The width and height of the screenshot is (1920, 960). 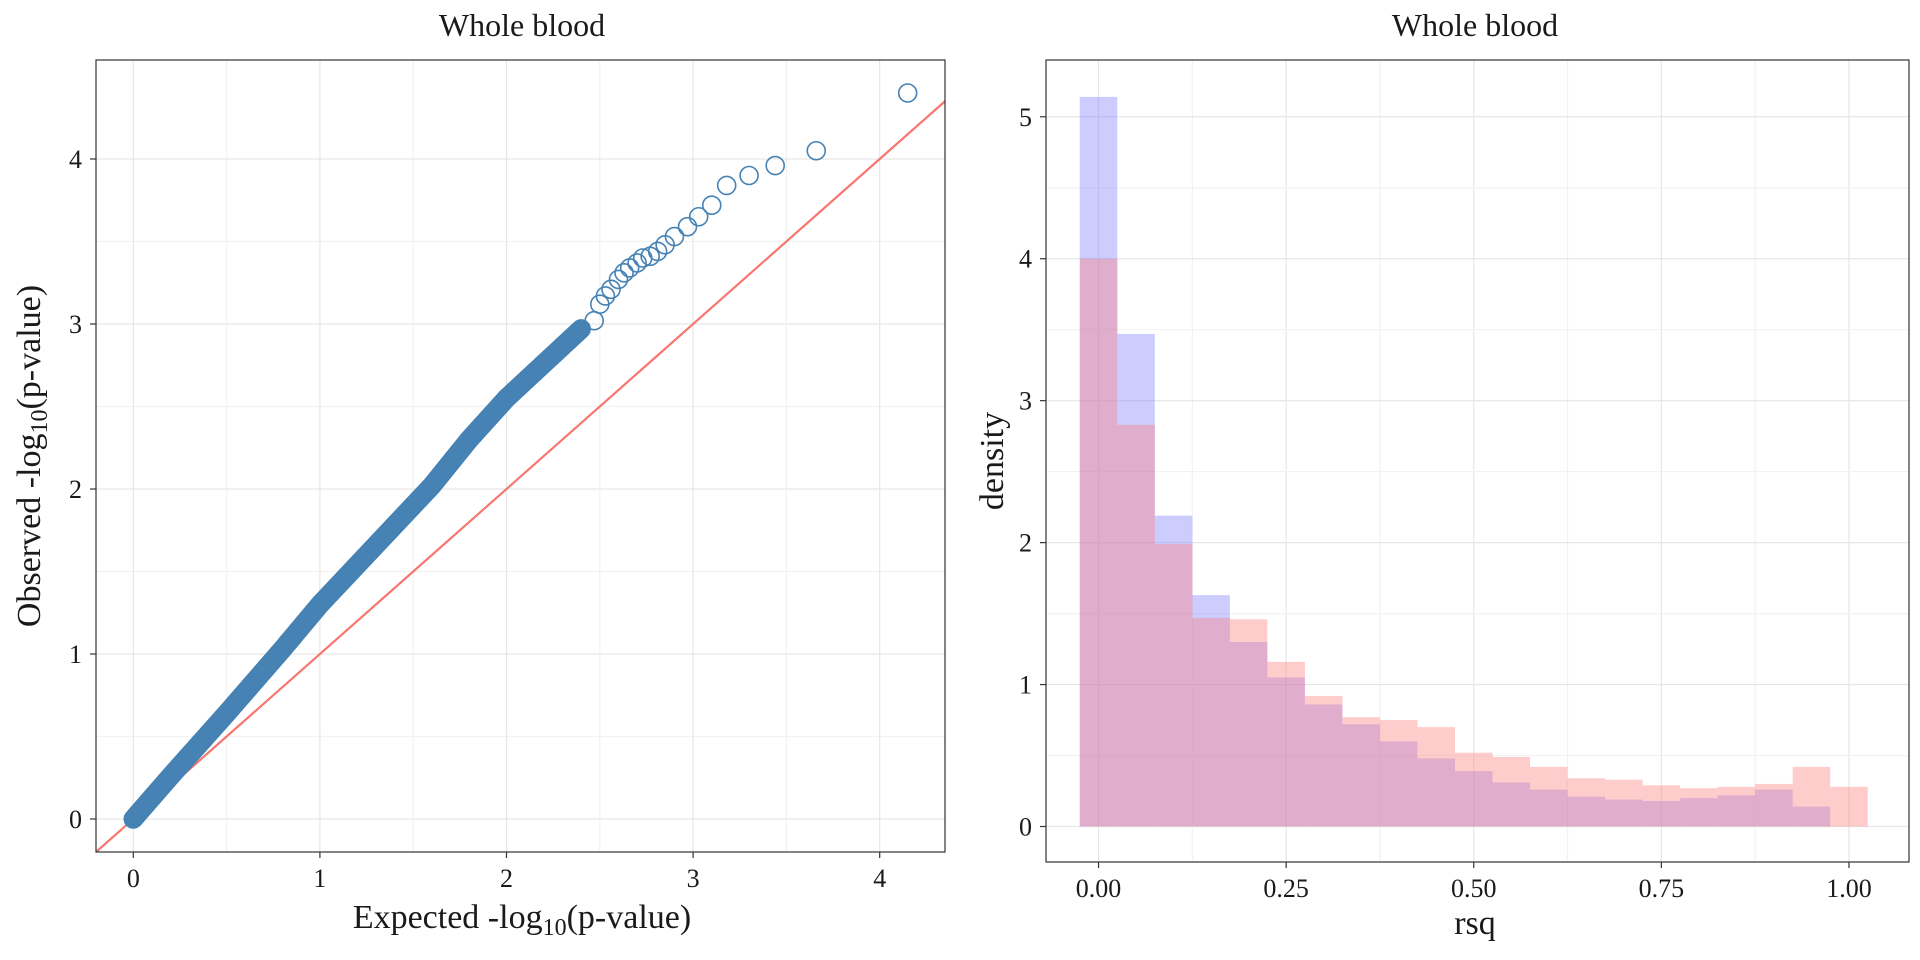 I want to click on qq-x-tick-label: 4, so click(x=879, y=878).